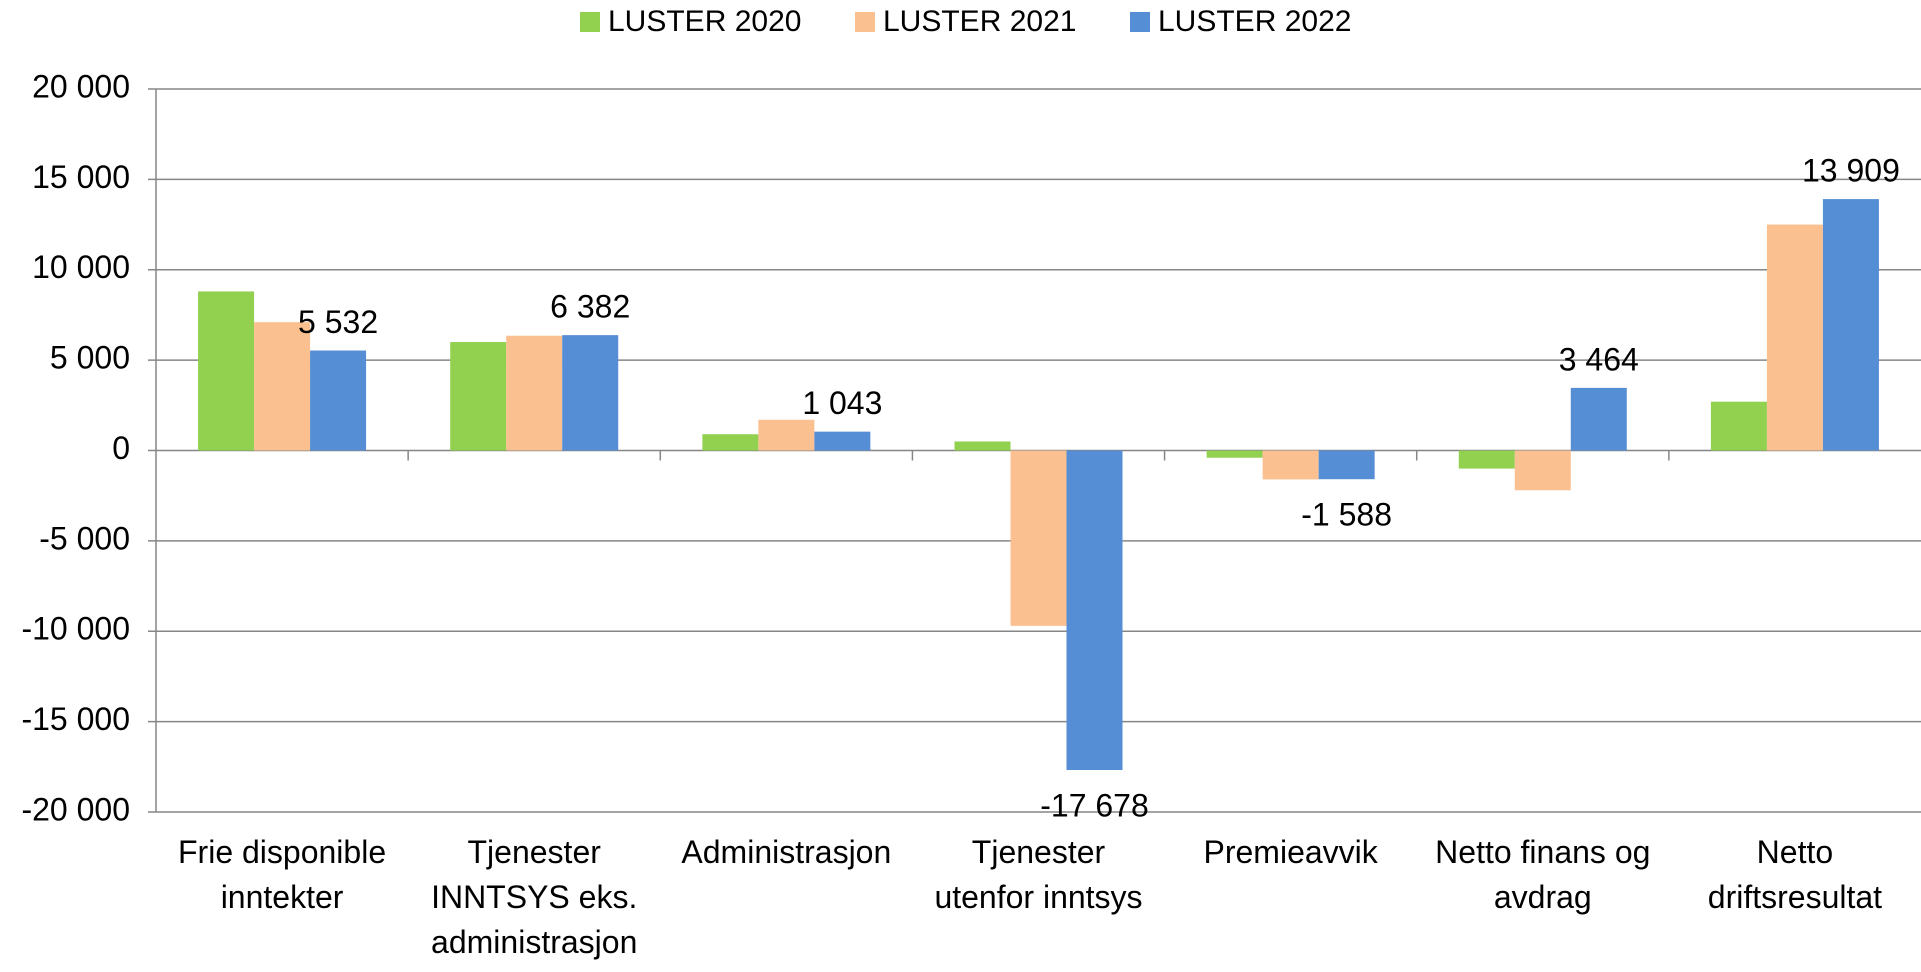  Describe the element at coordinates (121, 448) in the screenshot. I see `y-tick-label: 0` at that location.